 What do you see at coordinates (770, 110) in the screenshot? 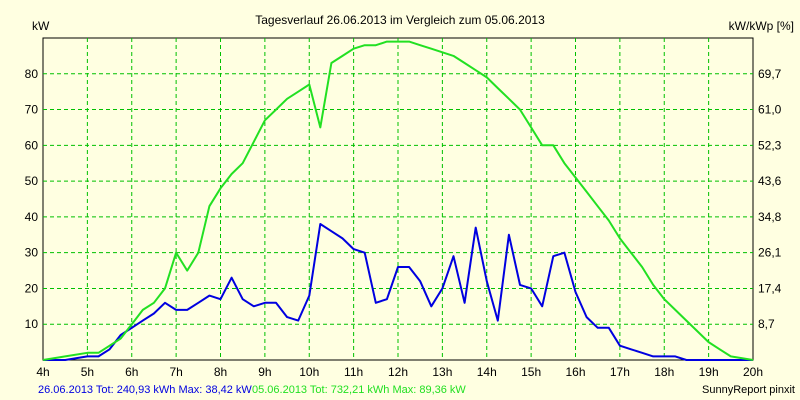
I see `y-tick-label-right: 61,0` at bounding box center [770, 110].